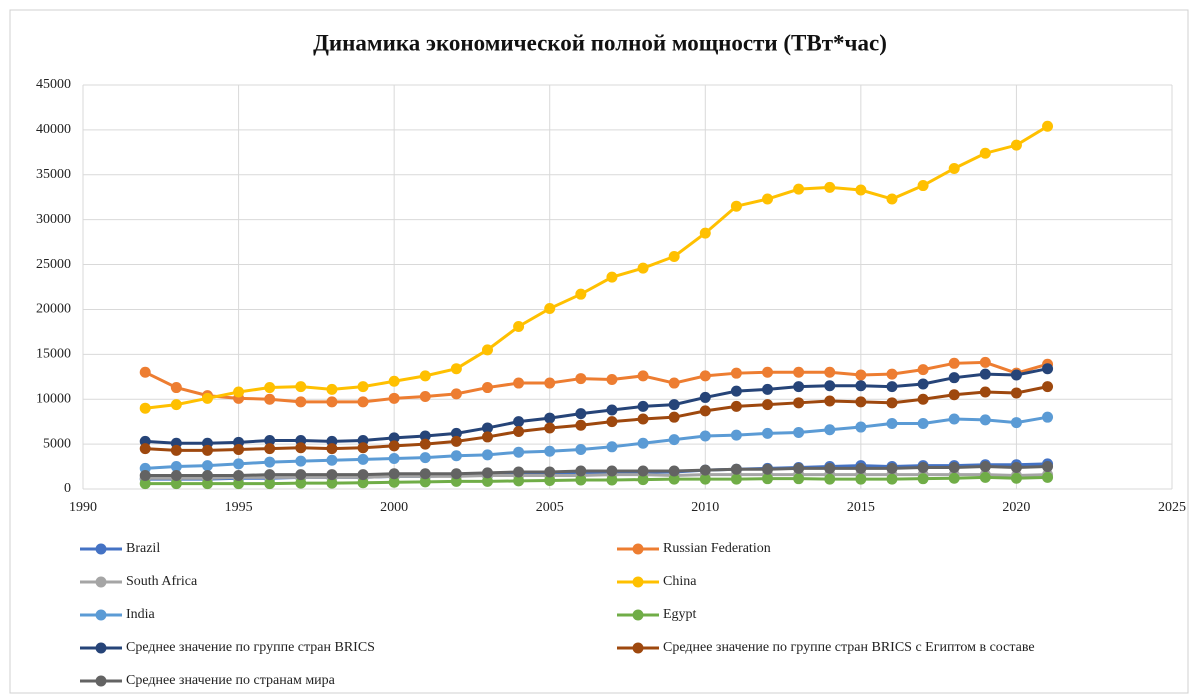 The width and height of the screenshot is (1200, 696). What do you see at coordinates (53, 84) in the screenshot?
I see `y-tick-label: 45000` at bounding box center [53, 84].